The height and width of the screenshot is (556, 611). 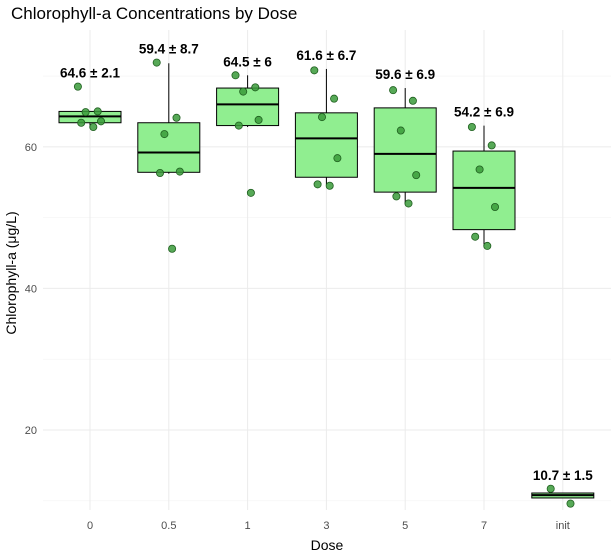 I want to click on mean-sd-label: 59.6 ± 6.9, so click(x=405, y=74).